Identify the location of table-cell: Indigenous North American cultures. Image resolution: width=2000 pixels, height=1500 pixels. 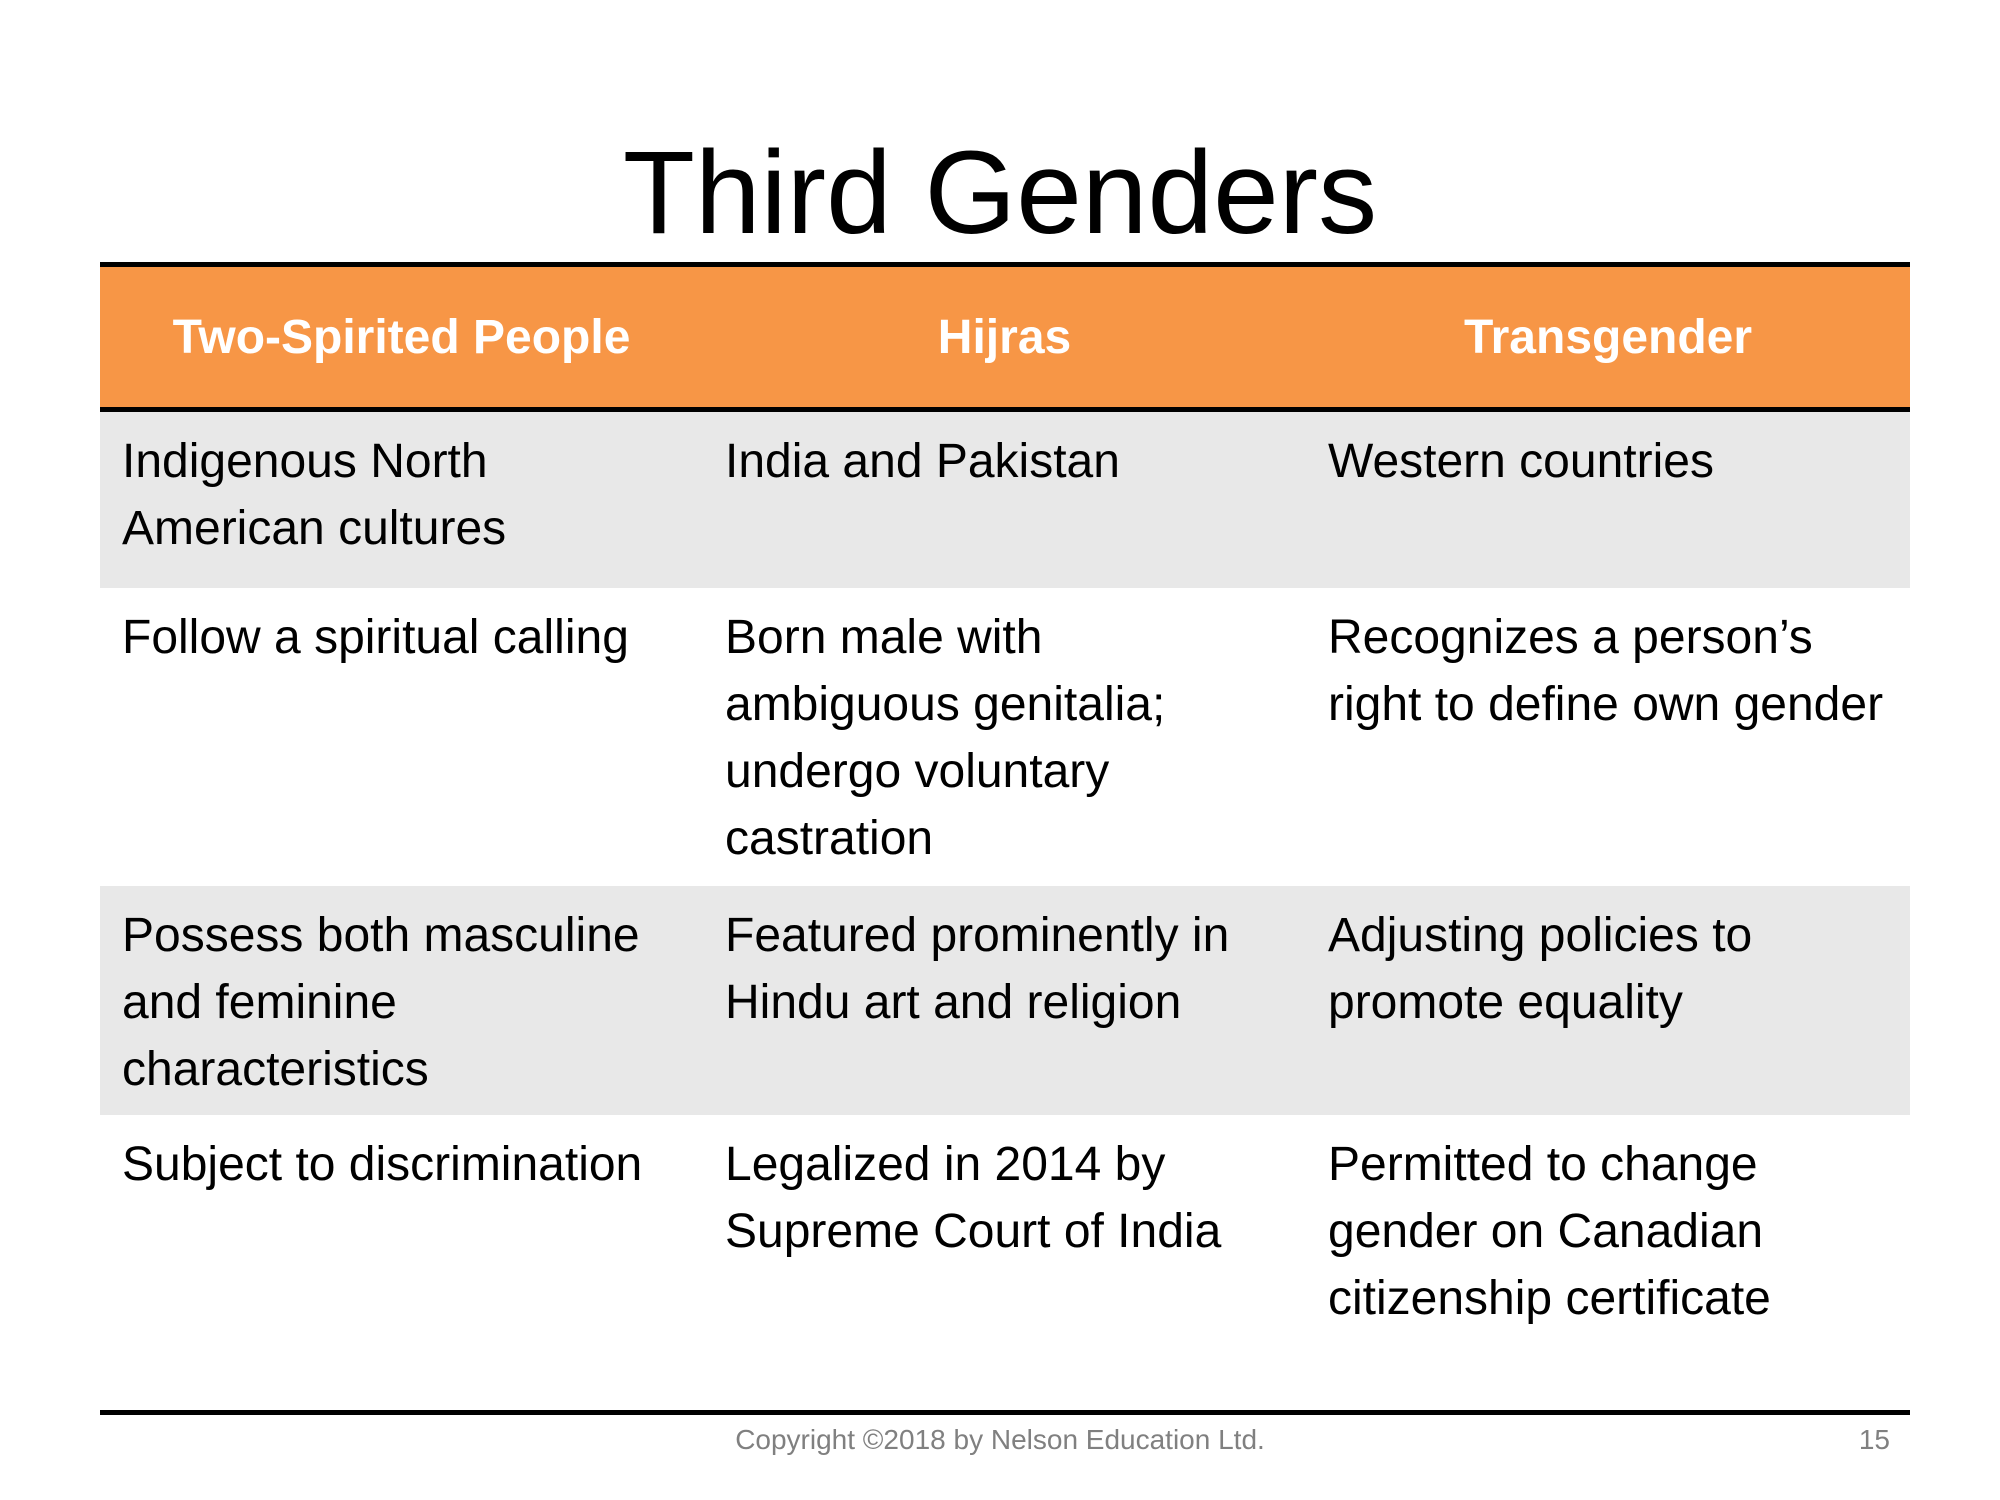
(401, 498).